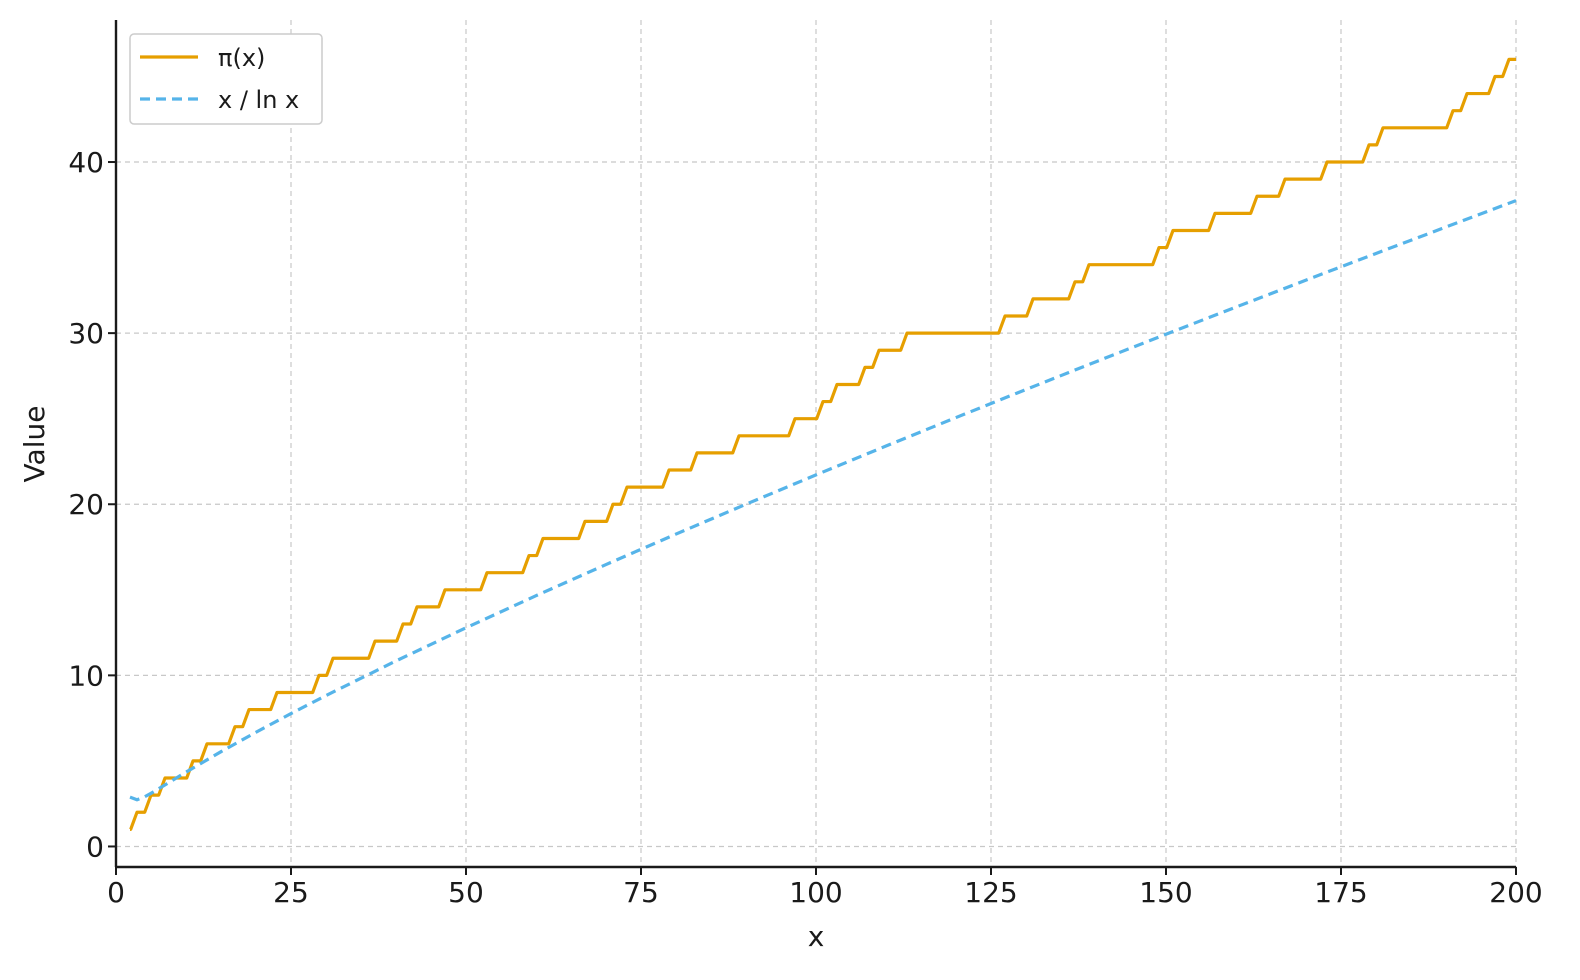 The height and width of the screenshot is (980, 1580). What do you see at coordinates (1165, 892) in the screenshot?
I see `x-tick-label: 150` at bounding box center [1165, 892].